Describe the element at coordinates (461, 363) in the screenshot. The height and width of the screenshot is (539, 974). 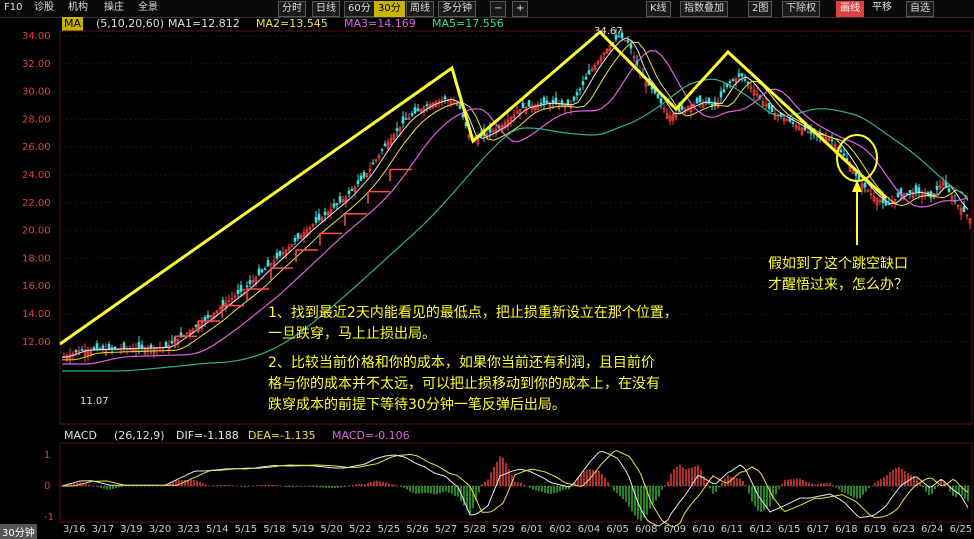
I see `annotation-line-3: 2、比较当前价格和你的成本，如果你当前还有利润，且目前价` at that location.